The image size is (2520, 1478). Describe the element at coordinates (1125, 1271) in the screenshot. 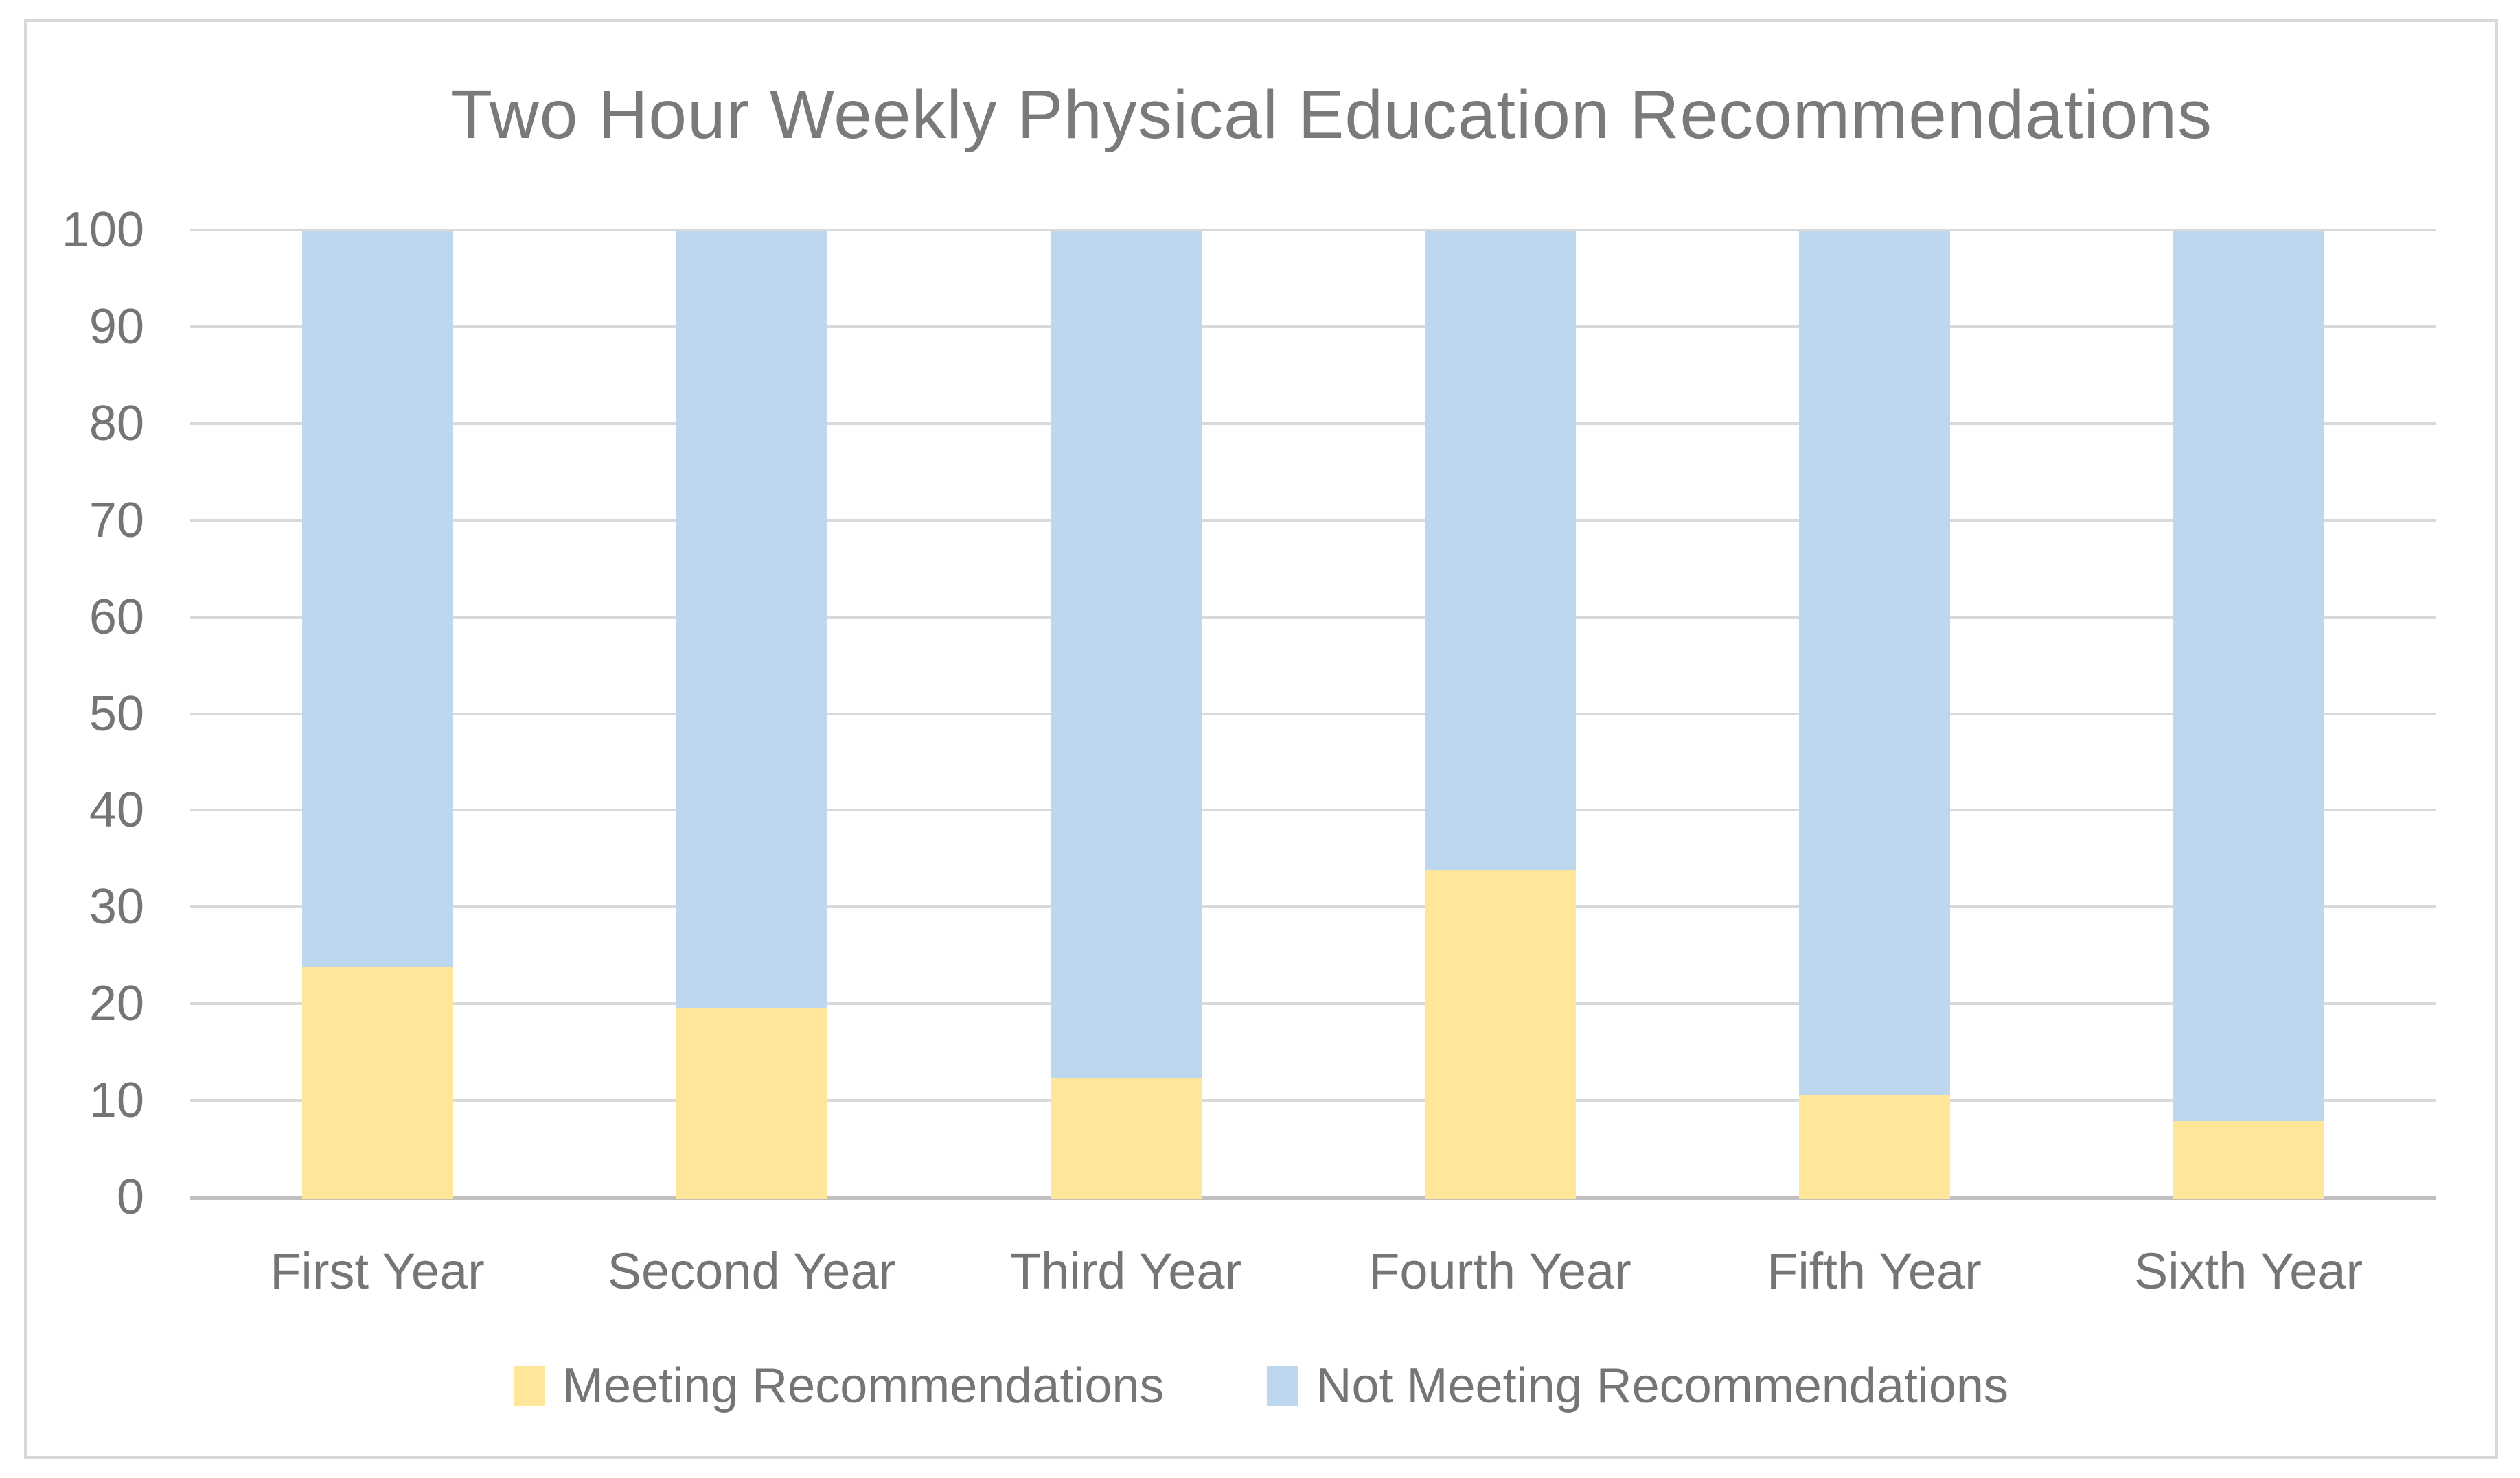

I see `x-category-label-3: Third Year` at that location.